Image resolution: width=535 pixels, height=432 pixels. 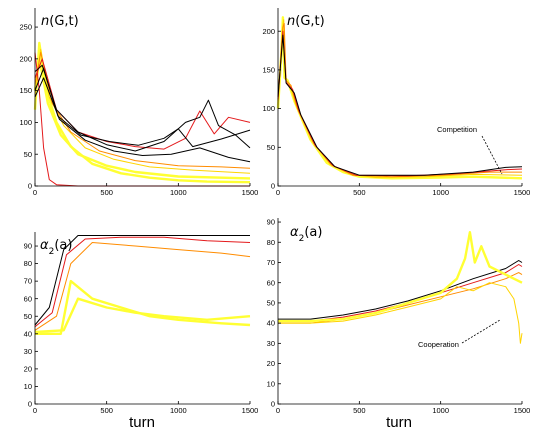 I want to click on p4-xtick-label-3: 1500, so click(x=522, y=410).